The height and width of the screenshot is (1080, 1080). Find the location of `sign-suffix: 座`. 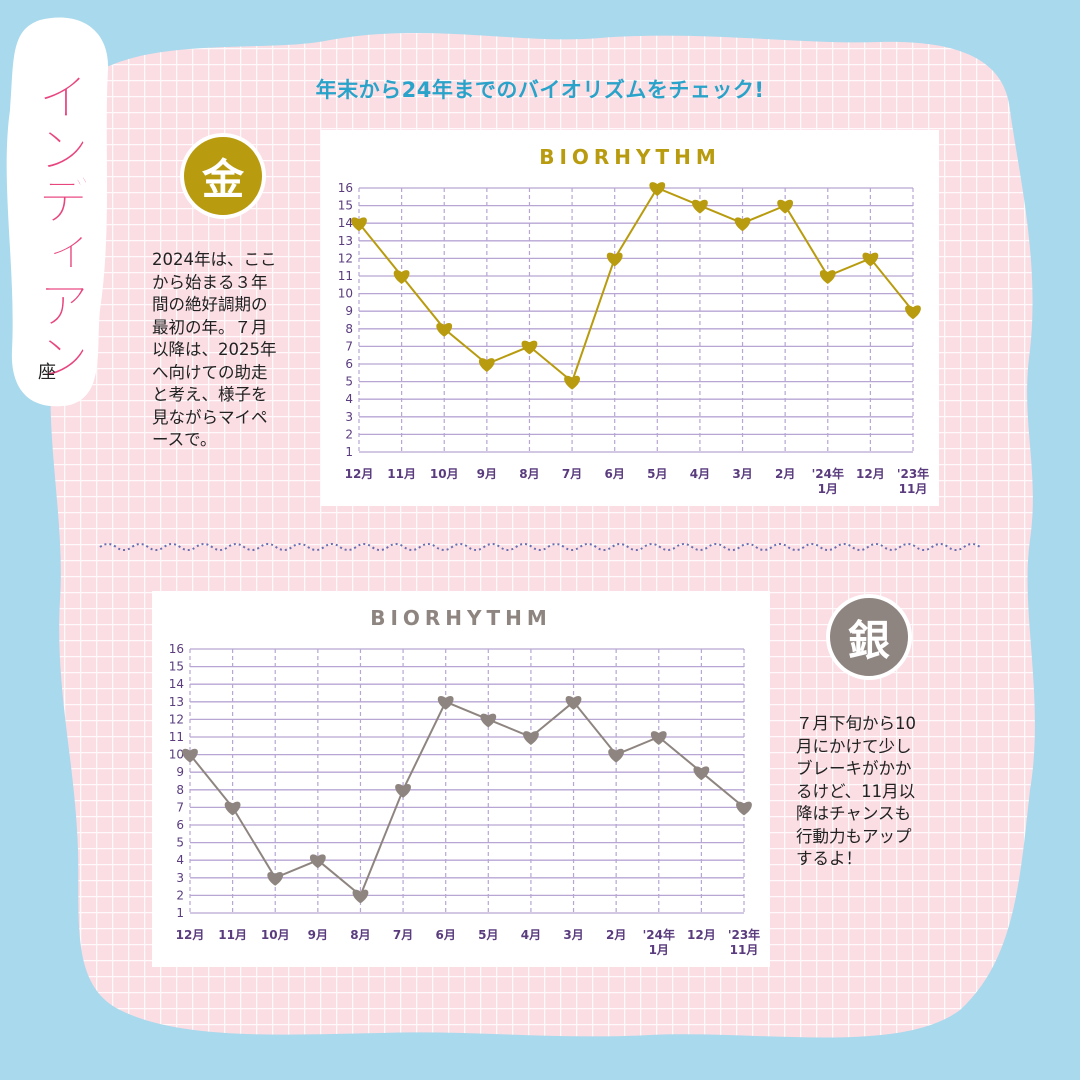

sign-suffix: 座 is located at coordinates (47, 372).